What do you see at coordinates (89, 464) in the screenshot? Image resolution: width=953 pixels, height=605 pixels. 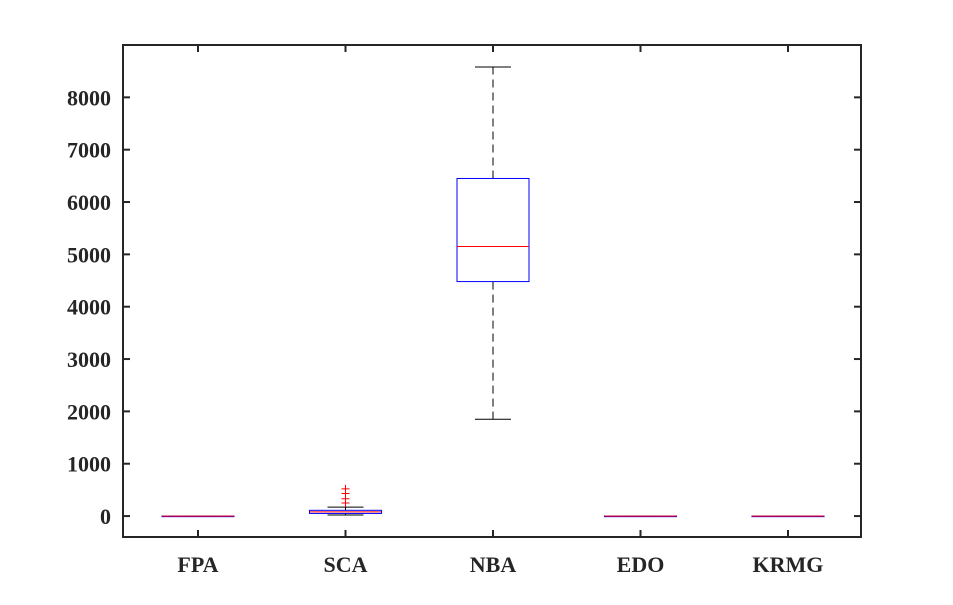 I see `y-tick-label: 1000` at bounding box center [89, 464].